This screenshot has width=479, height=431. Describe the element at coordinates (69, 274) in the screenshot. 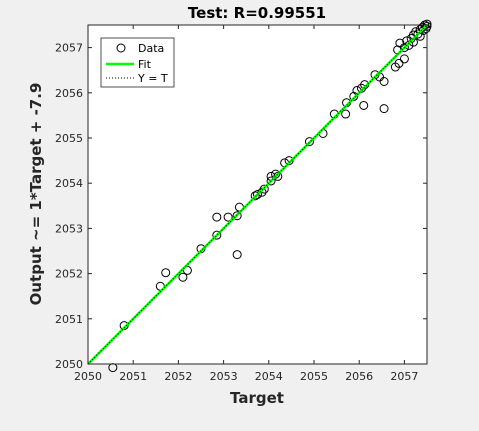

I see `y-tick-label: 2052` at that location.